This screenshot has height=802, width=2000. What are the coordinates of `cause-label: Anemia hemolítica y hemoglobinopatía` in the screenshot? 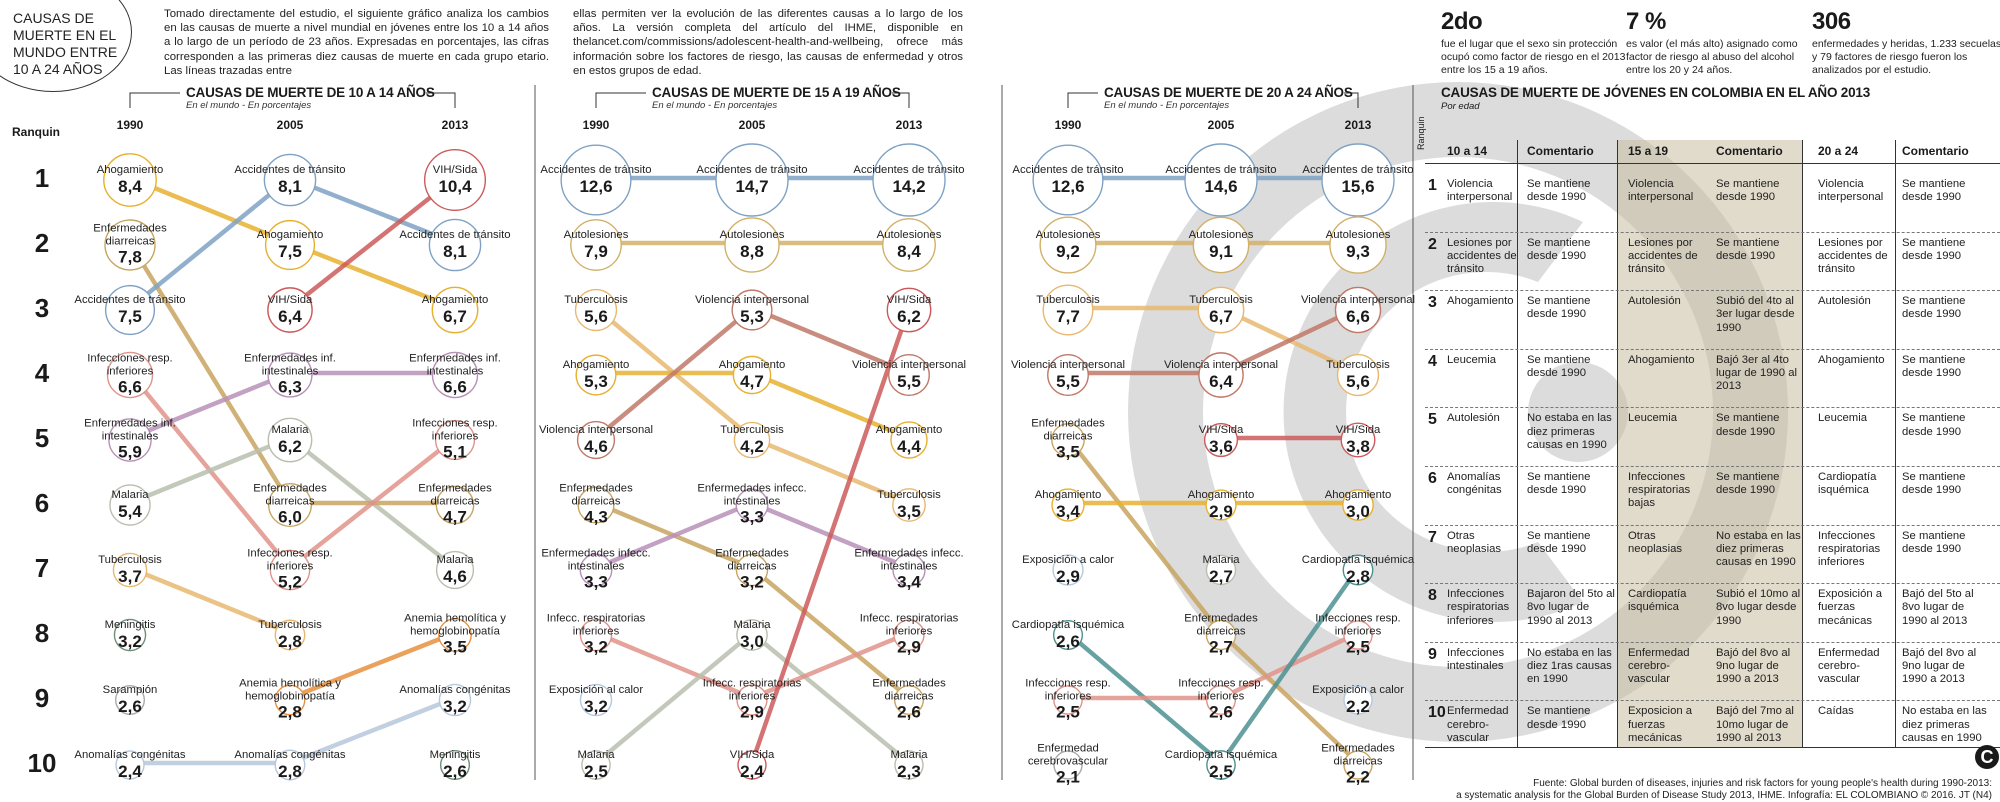 It's located at (290, 690).